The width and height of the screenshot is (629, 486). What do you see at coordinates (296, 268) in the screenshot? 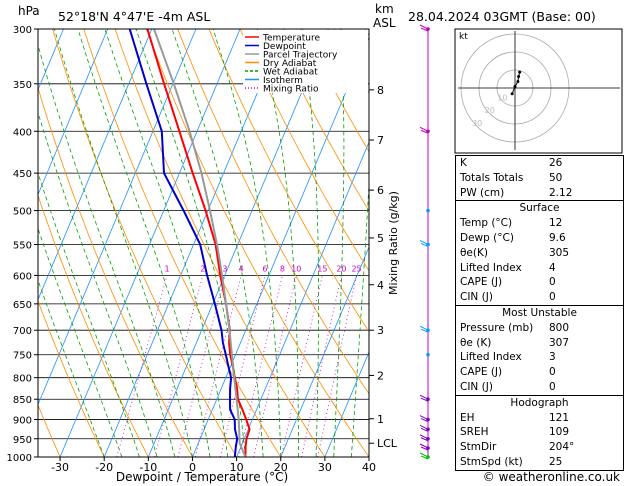
I see `mixing-ratio-label: 10` at bounding box center [296, 268].